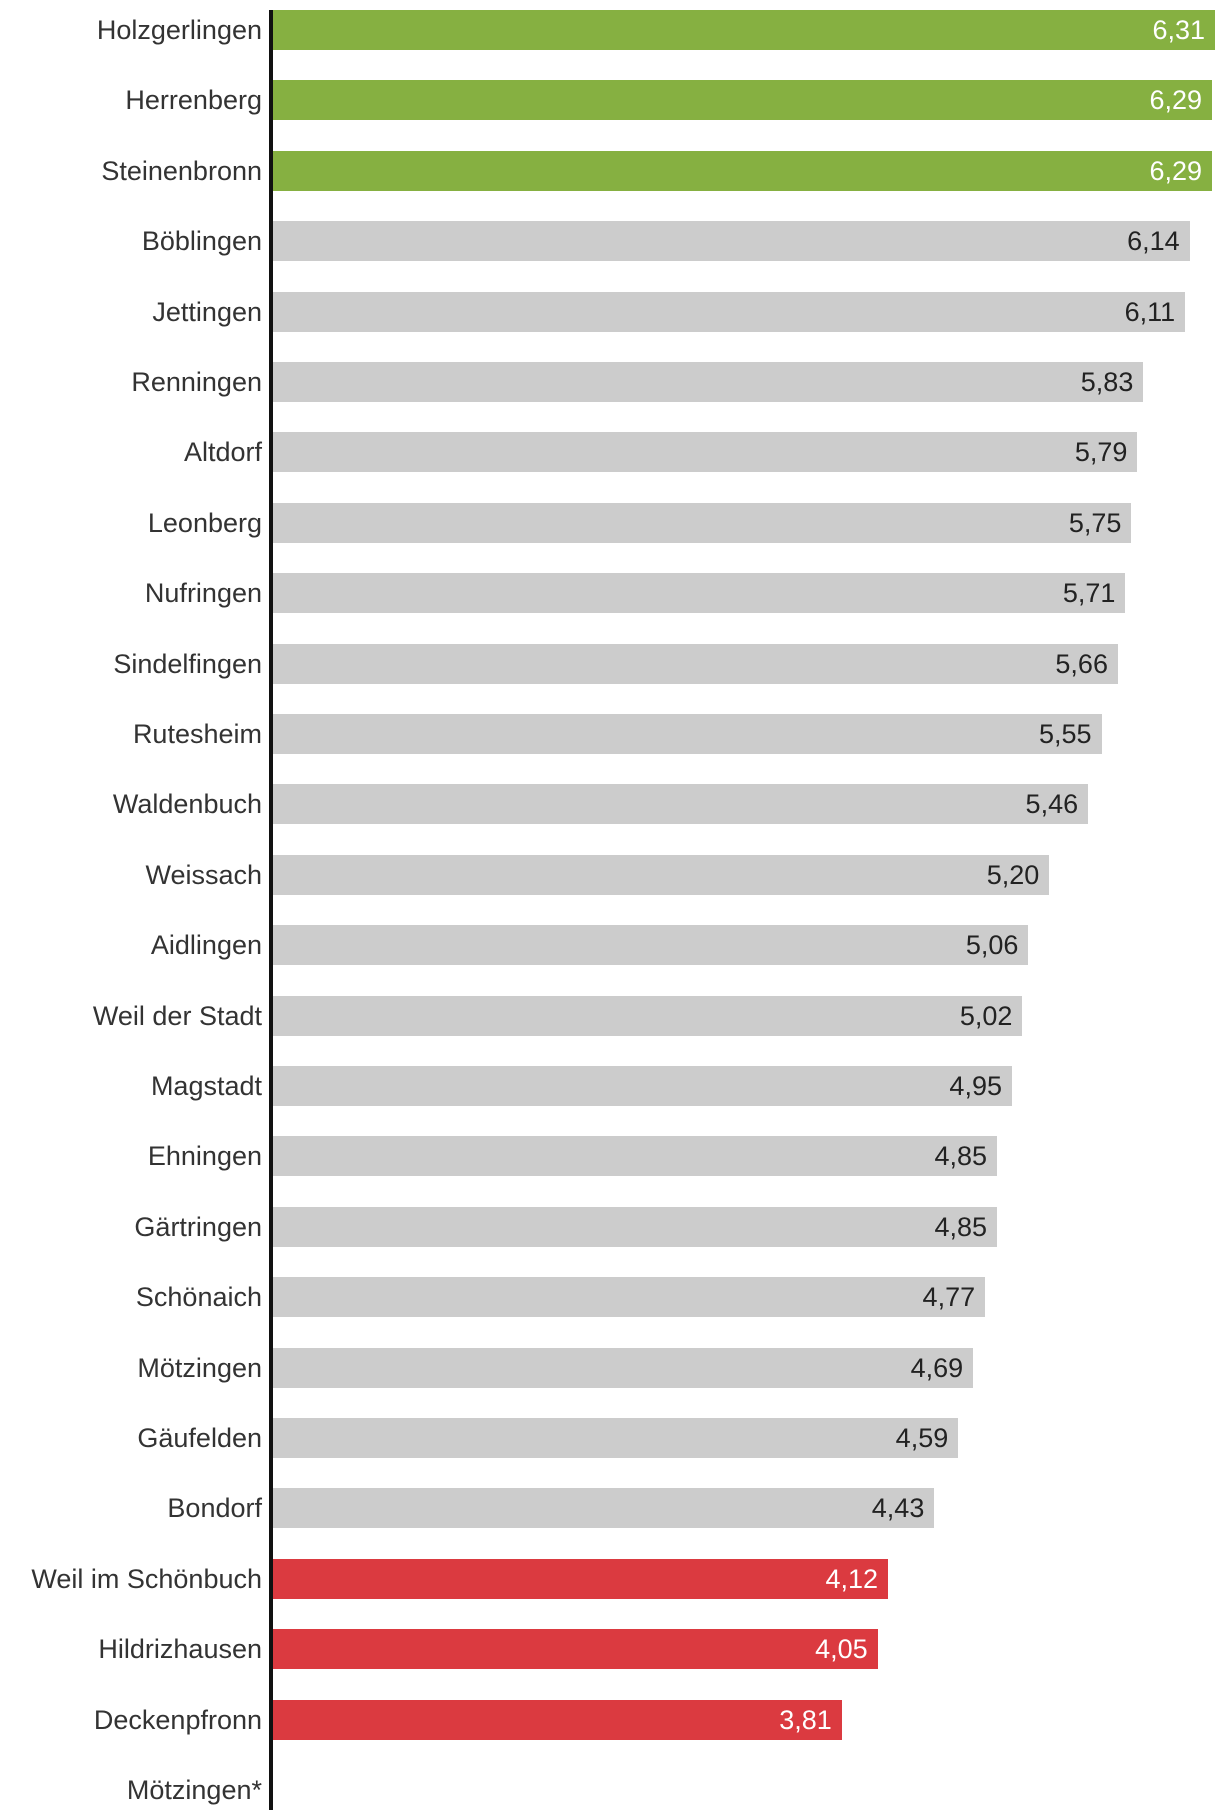 Image resolution: width=1220 pixels, height=1810 pixels. Describe the element at coordinates (992, 945) in the screenshot. I see `value-label: 5,06` at that location.